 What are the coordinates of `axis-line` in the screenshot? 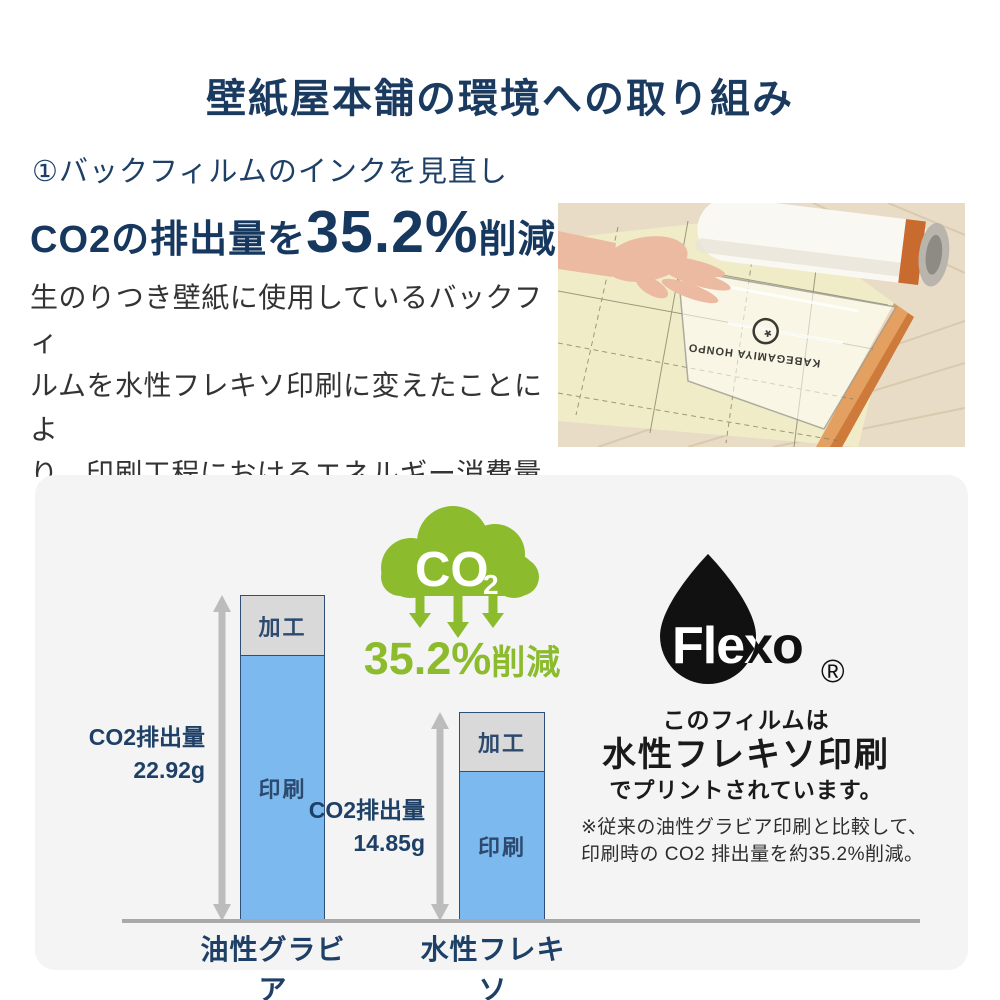 It's located at (521, 921).